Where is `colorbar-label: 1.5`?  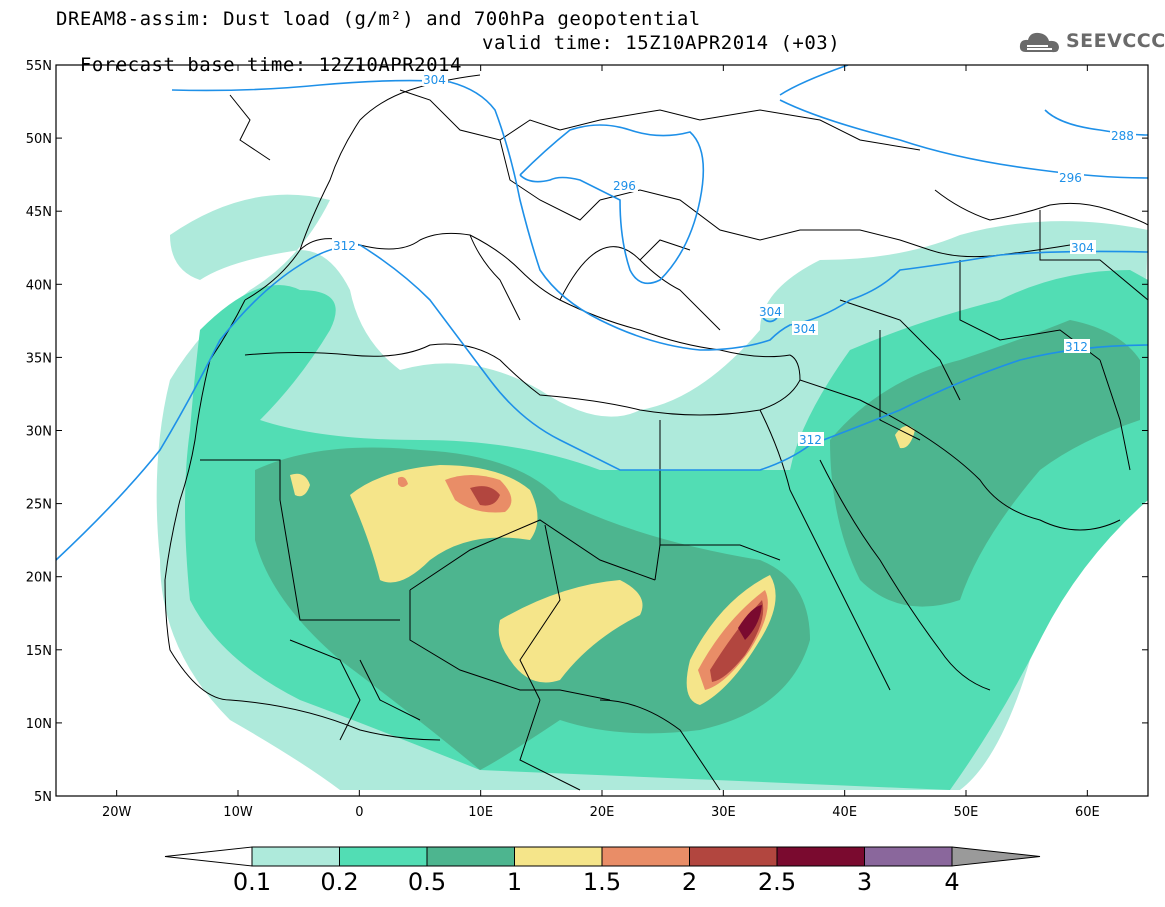
colorbar-label: 1.5 is located at coordinates (602, 882).